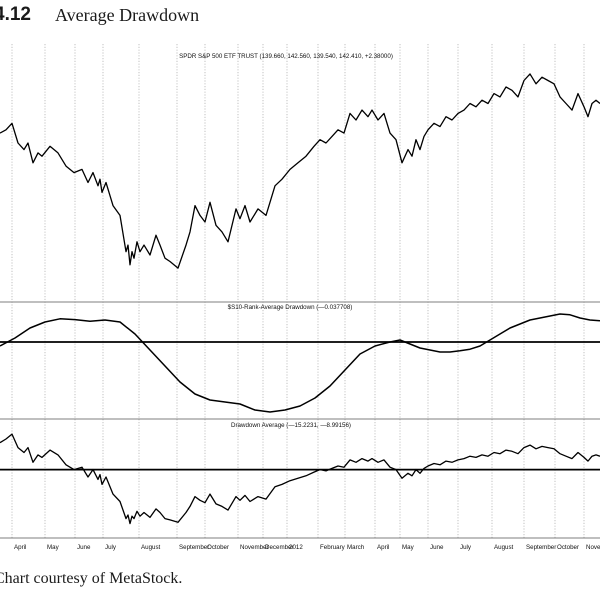 The image size is (600, 600). I want to click on drawdown-panel-title: Drawdown Average (—15.2231, —8.99156), so click(291, 425).